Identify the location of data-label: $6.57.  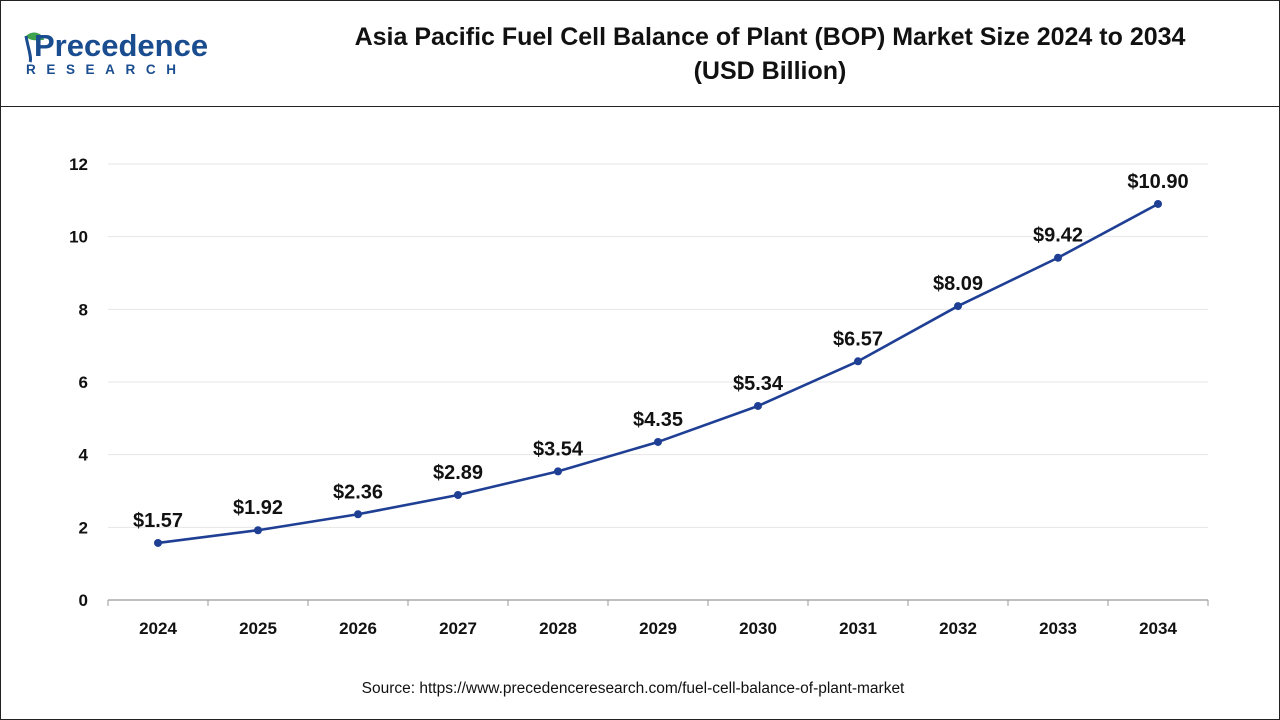
(858, 339).